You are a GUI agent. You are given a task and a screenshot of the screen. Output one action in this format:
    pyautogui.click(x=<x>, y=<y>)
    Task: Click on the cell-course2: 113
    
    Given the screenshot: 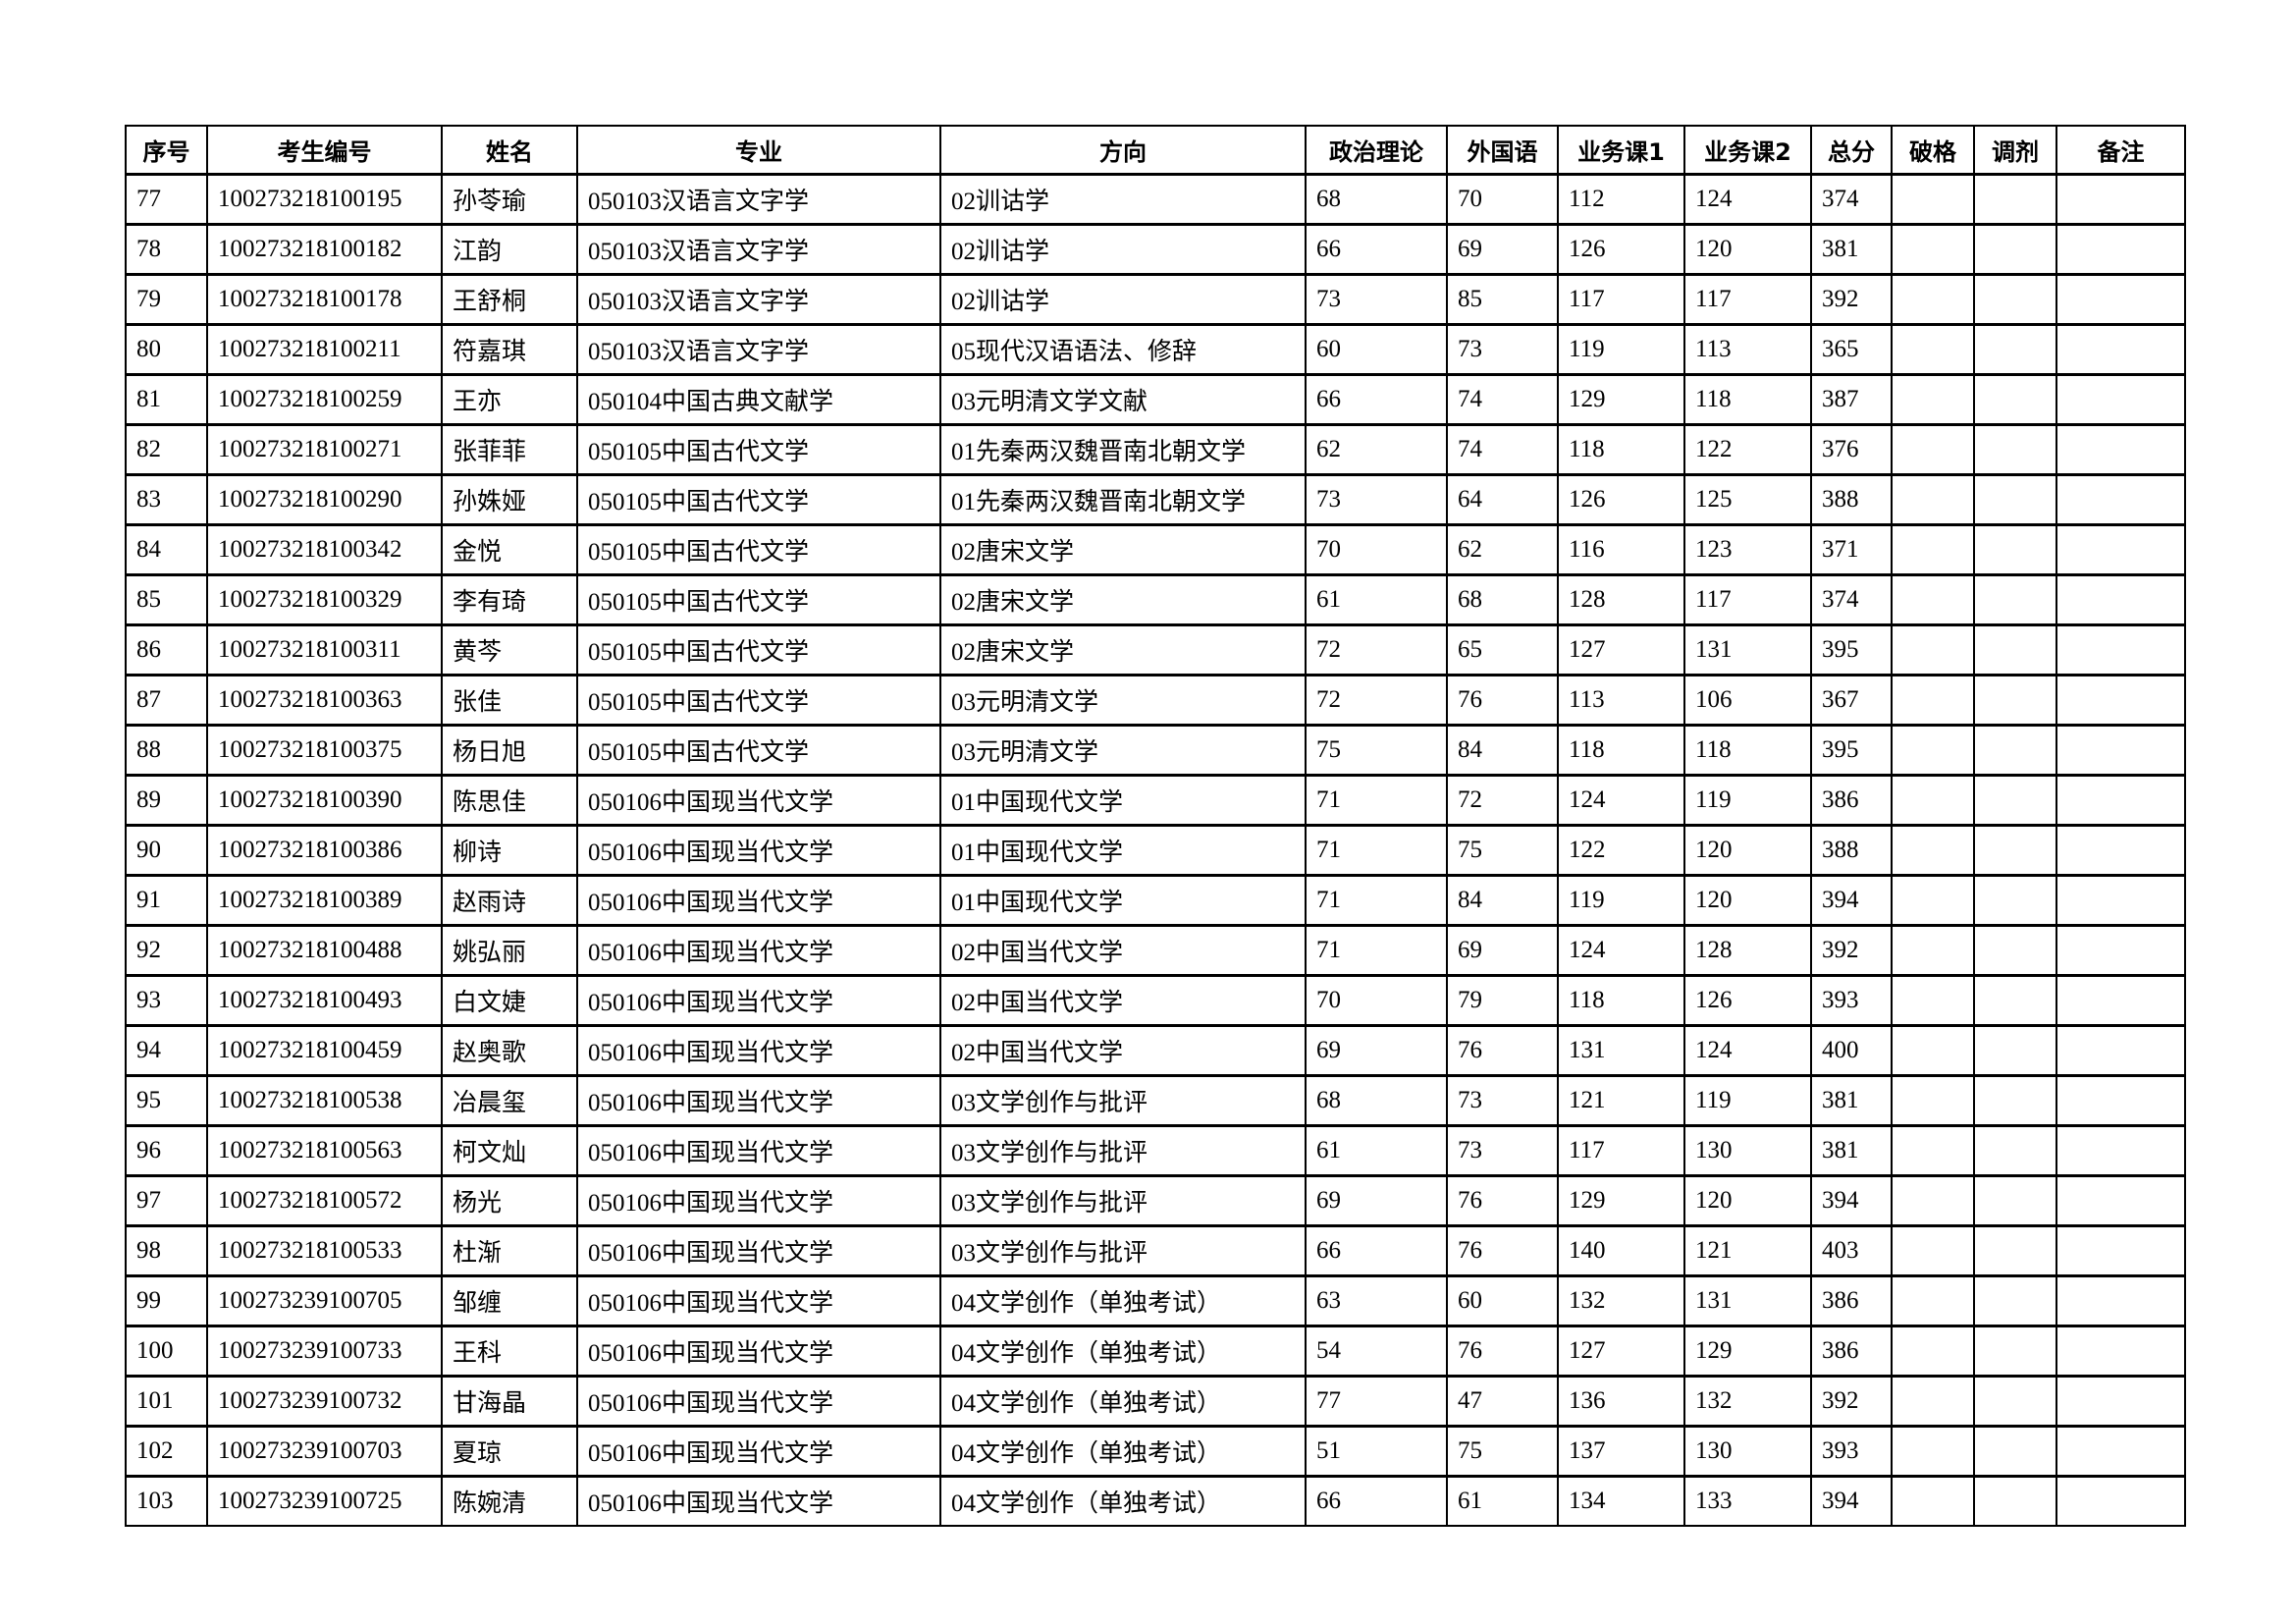 What is the action you would take?
    pyautogui.click(x=1747, y=349)
    